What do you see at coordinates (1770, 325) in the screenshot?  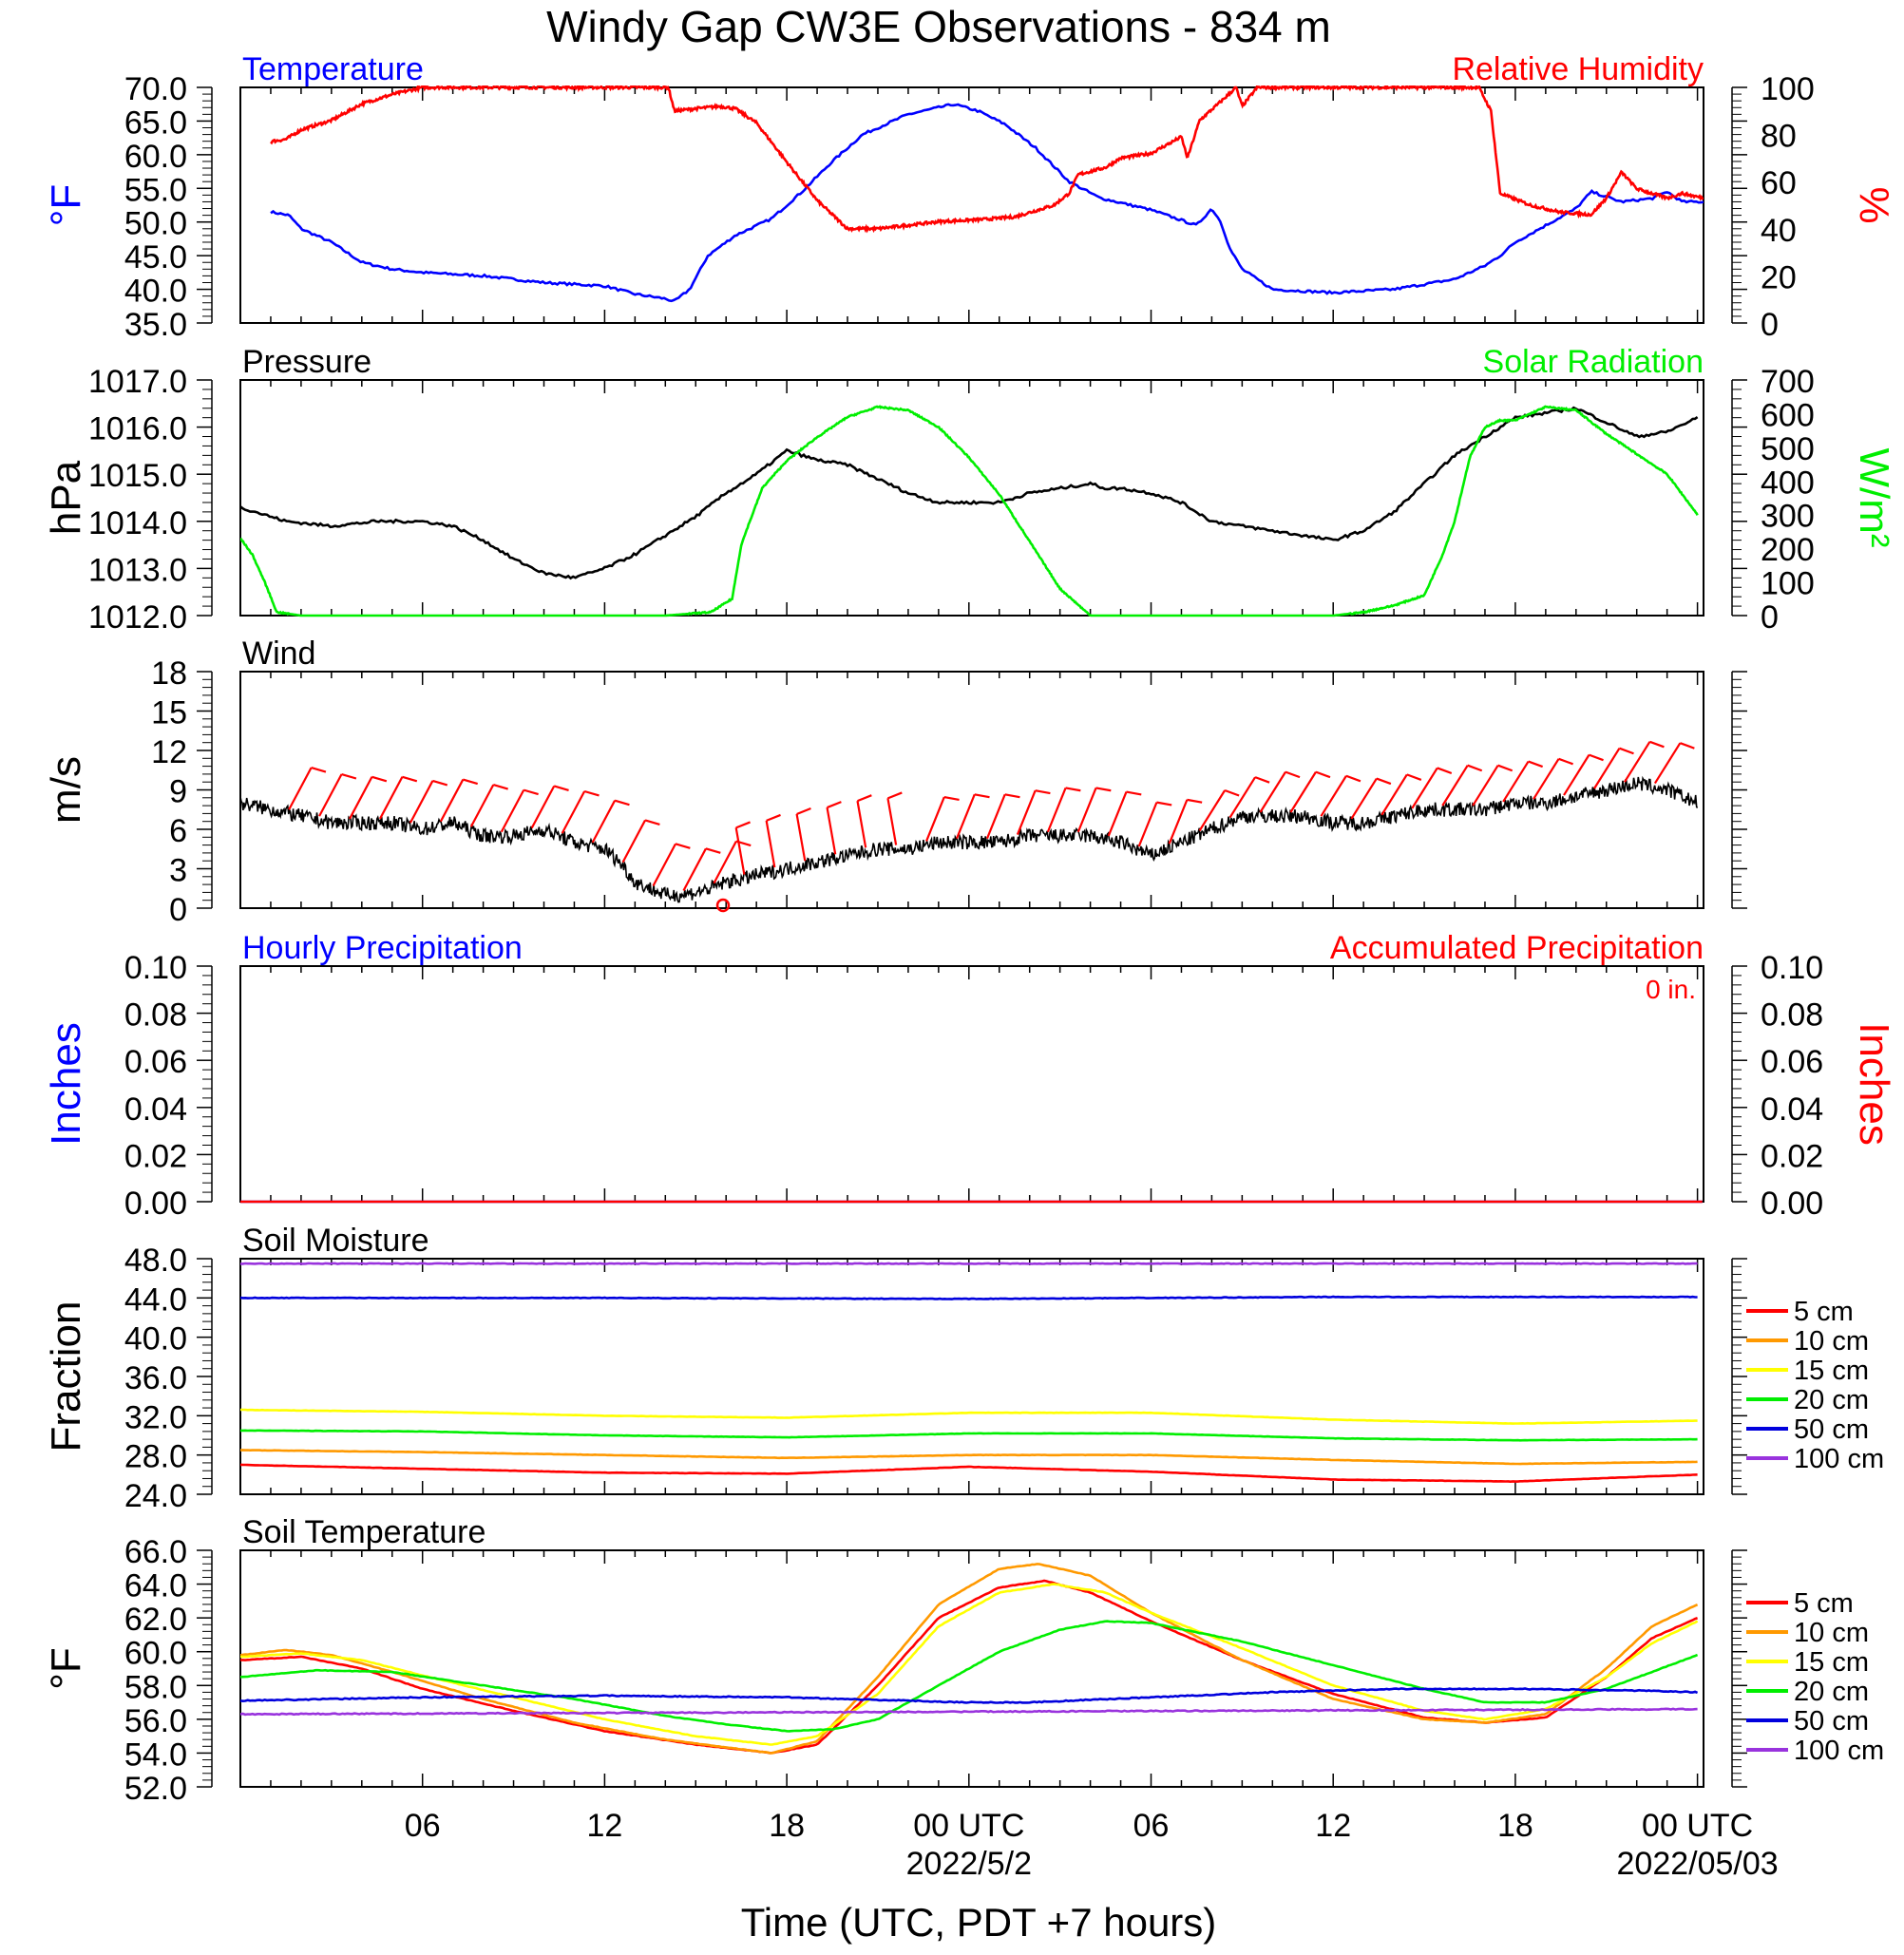 I see `y2-tick-label: 0` at bounding box center [1770, 325].